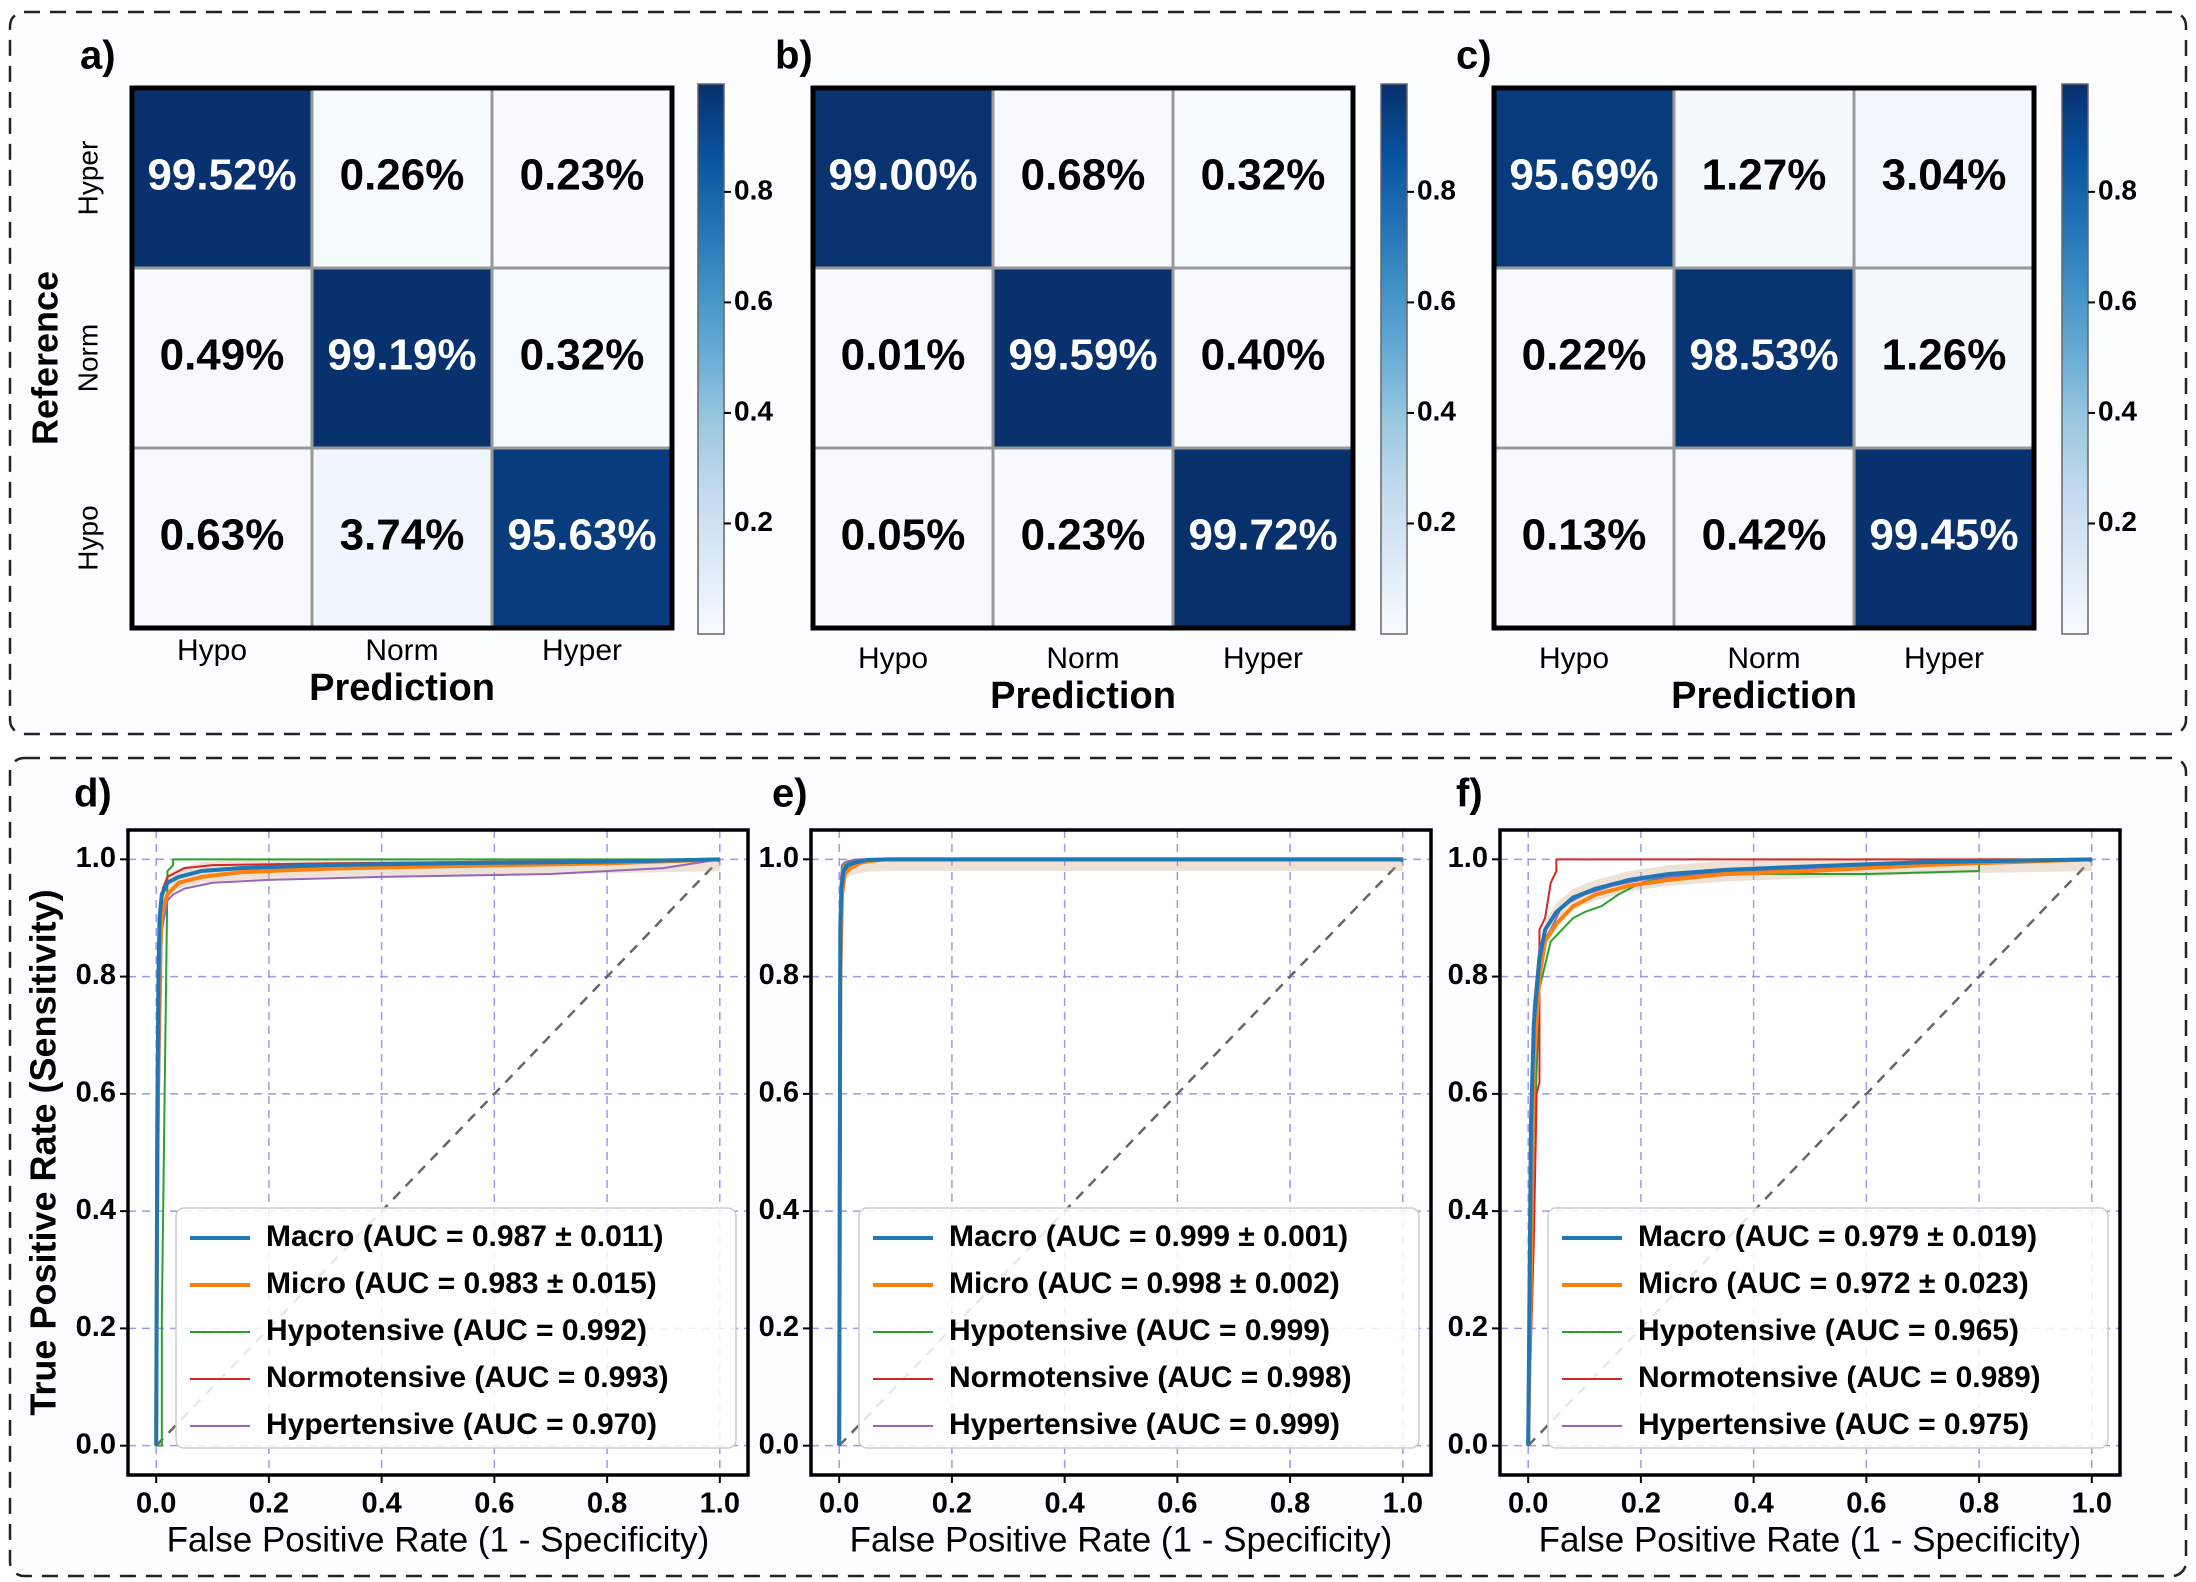 The image size is (2196, 1582). Describe the element at coordinates (461, 1283) in the screenshot. I see `legend-label-micro: Micro (AUC = 0.983 ± 0.015)` at that location.